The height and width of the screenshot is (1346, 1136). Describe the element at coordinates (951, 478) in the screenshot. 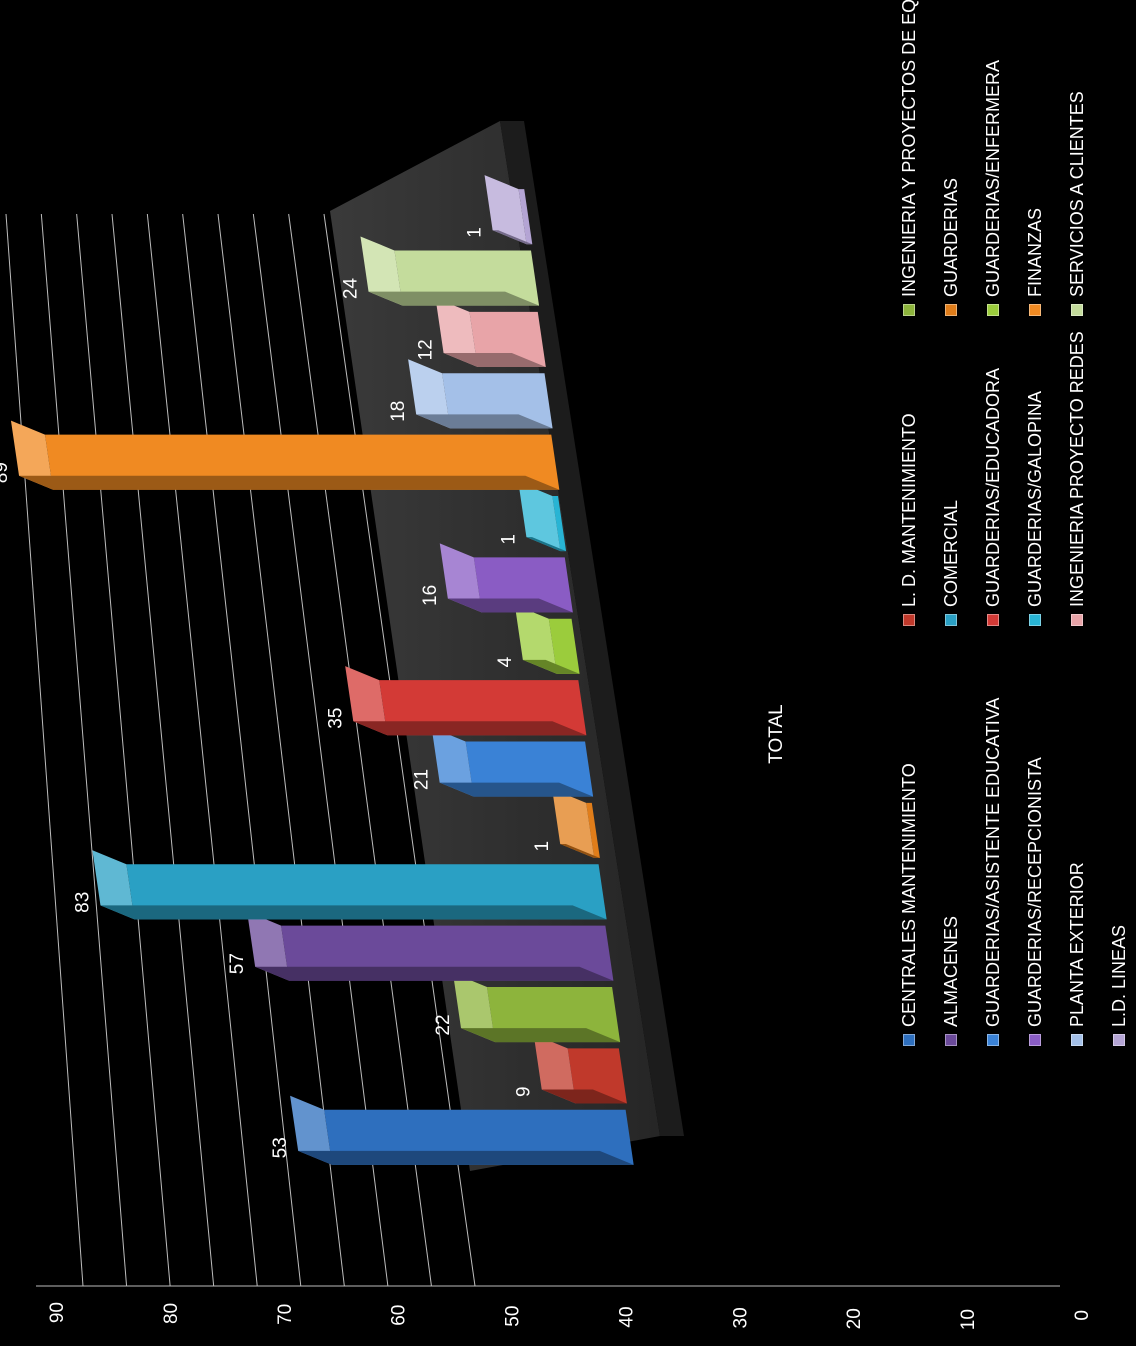

I see `legend-item: COMERCIAL` at that location.